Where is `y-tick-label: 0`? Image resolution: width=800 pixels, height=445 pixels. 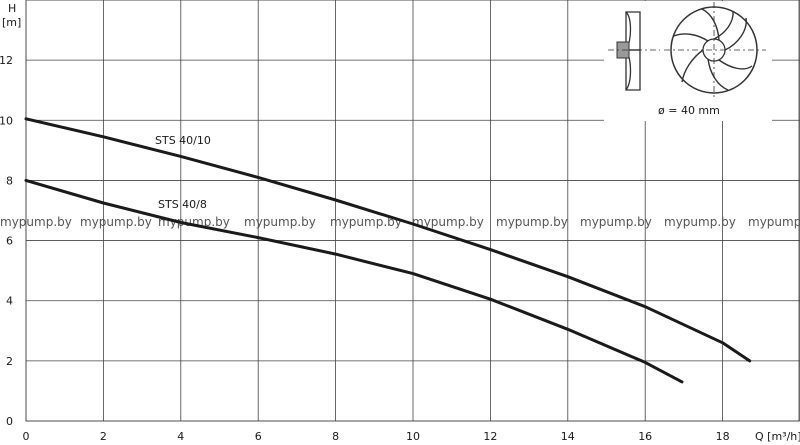
y-tick-label: 0 is located at coordinates (9, 421).